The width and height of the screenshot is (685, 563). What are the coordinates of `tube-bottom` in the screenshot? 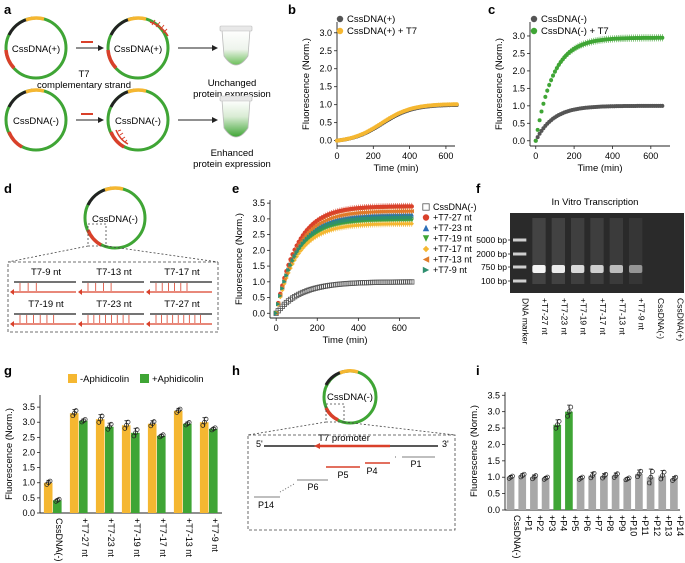 It's located at (236, 116).